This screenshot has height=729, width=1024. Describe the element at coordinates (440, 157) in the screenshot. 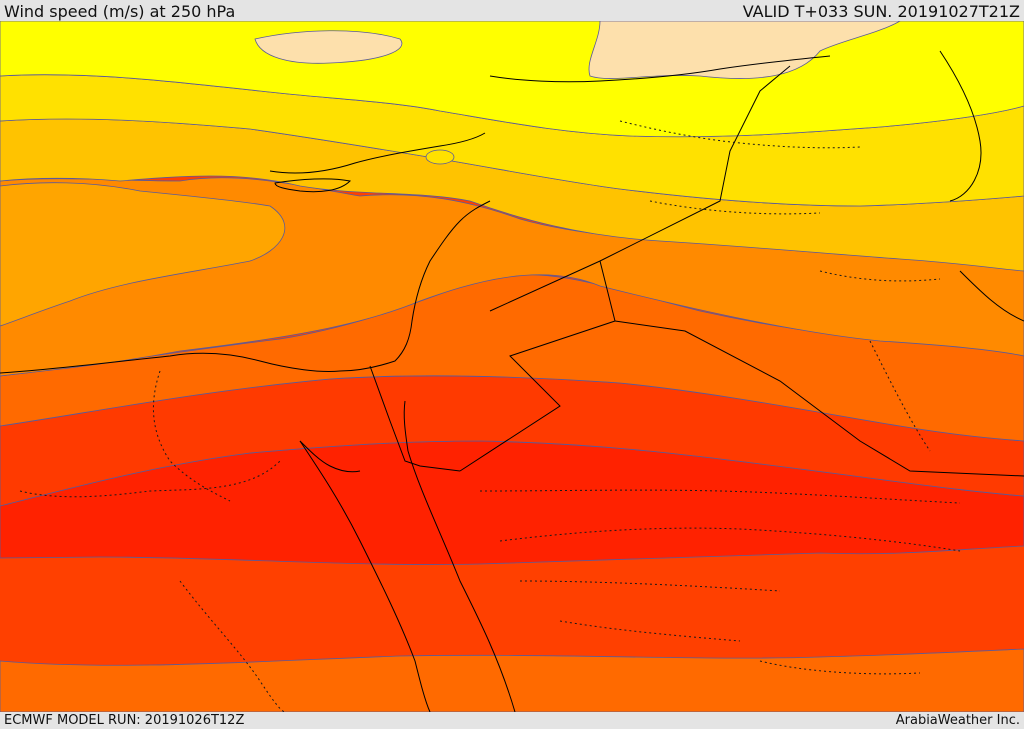

I see `contour-blob-cyprus-area` at that location.